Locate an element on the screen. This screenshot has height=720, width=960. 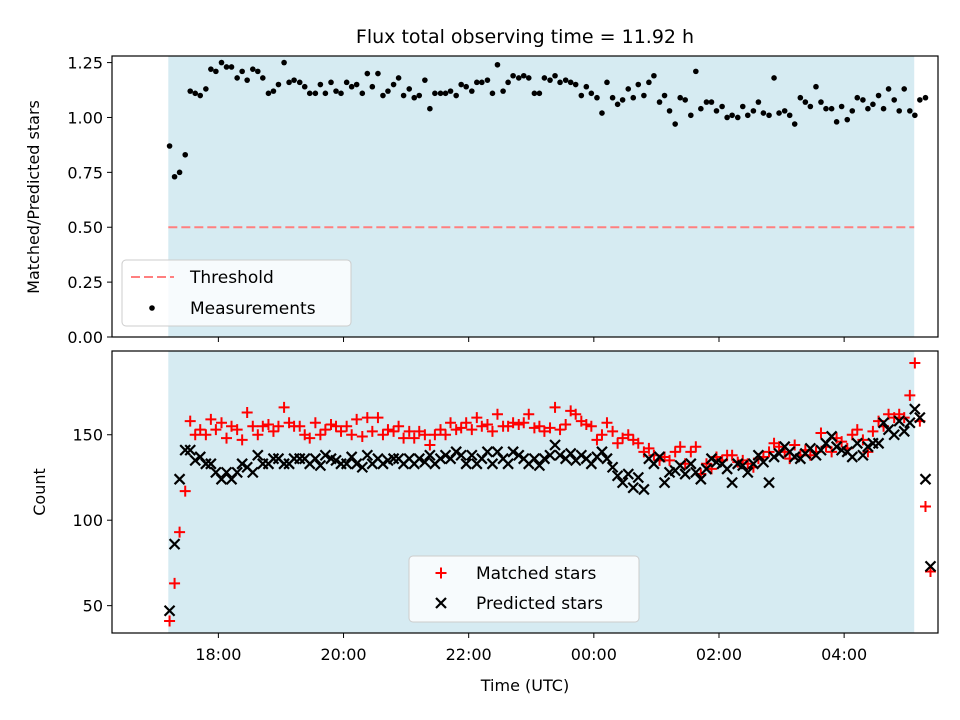
top-legend-box is located at coordinates (236, 293).